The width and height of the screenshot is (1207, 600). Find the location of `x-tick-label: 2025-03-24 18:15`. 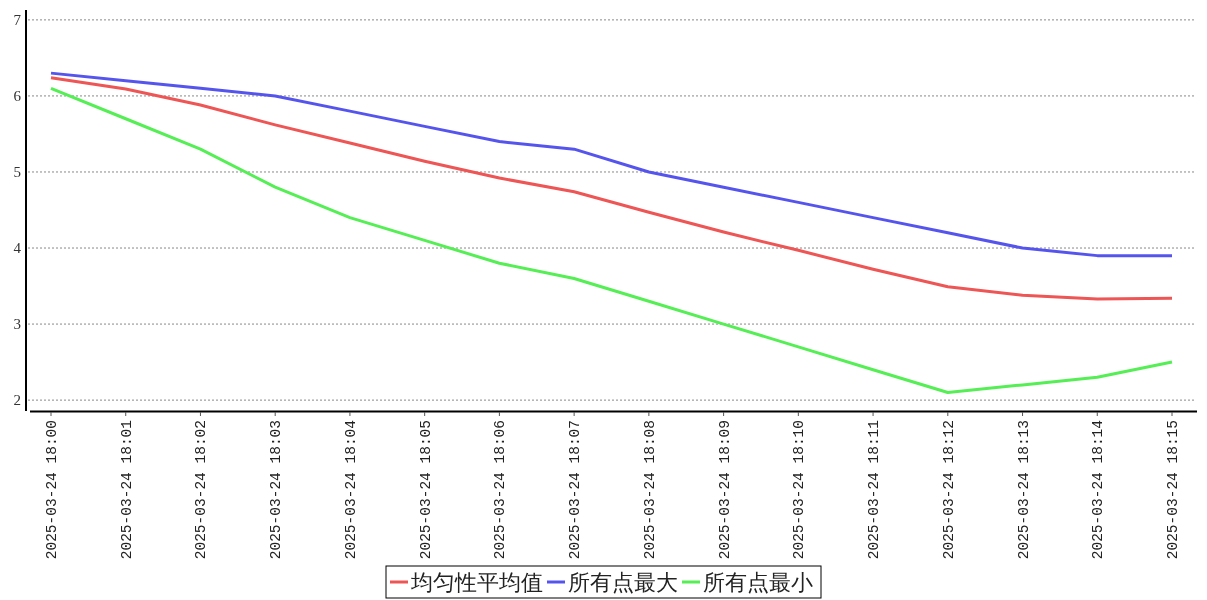

x-tick-label: 2025-03-24 18:15 is located at coordinates (1173, 490).